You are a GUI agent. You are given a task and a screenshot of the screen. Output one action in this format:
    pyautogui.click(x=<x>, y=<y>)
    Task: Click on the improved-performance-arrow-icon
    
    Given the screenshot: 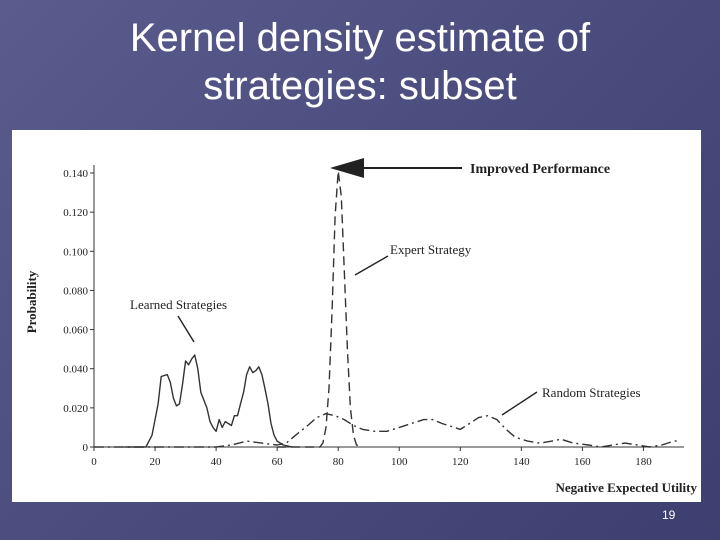 What is the action you would take?
    pyautogui.click(x=396, y=168)
    